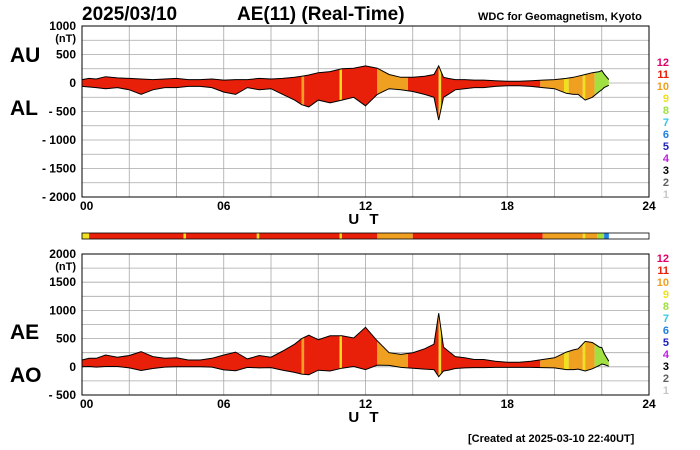  Describe the element at coordinates (666, 171) in the screenshot. I see `au-al-legend-level: 3` at that location.